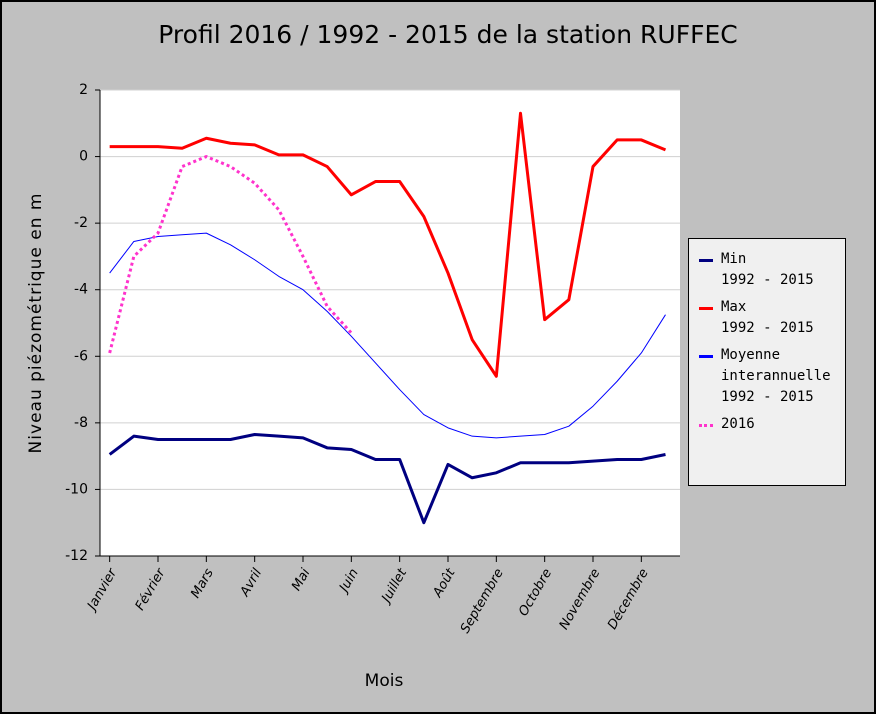 Image resolution: width=876 pixels, height=714 pixels. I want to click on y-axis-label: Niveau piézométrique en m, so click(36, 323).